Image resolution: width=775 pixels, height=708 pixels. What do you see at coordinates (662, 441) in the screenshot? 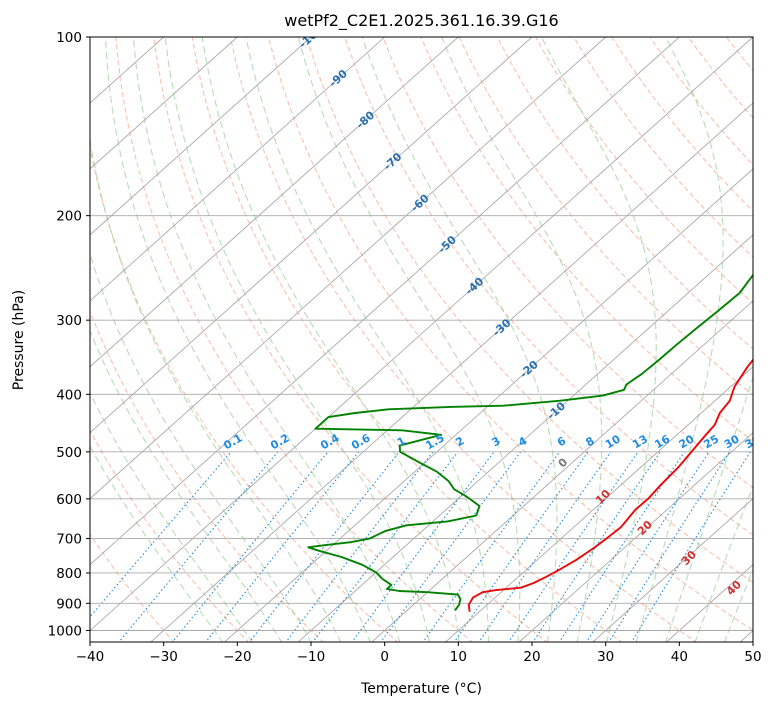
I see `mixing-ratio-label: 16` at bounding box center [662, 441].